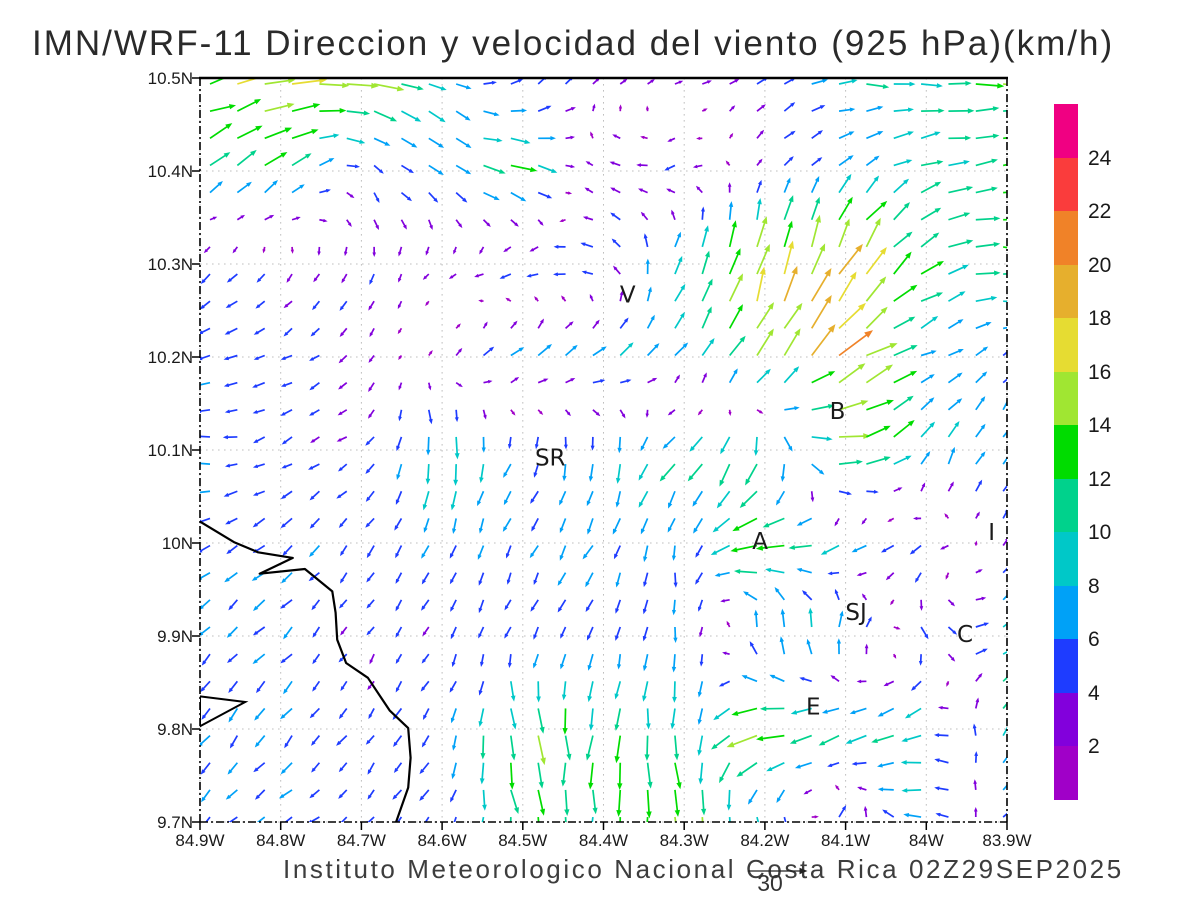 This screenshot has height=900, width=1200. What do you see at coordinates (1100, 265) in the screenshot?
I see `colorbar-tick-label: 20` at bounding box center [1100, 265].